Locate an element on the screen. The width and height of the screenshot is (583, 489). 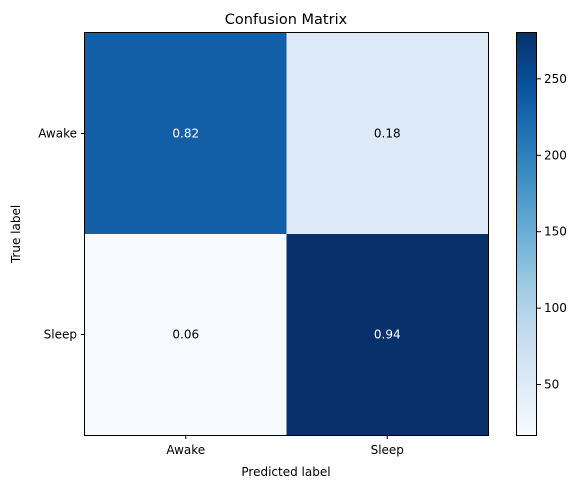
colorbar-tick-label: 200 is located at coordinates (555, 155).